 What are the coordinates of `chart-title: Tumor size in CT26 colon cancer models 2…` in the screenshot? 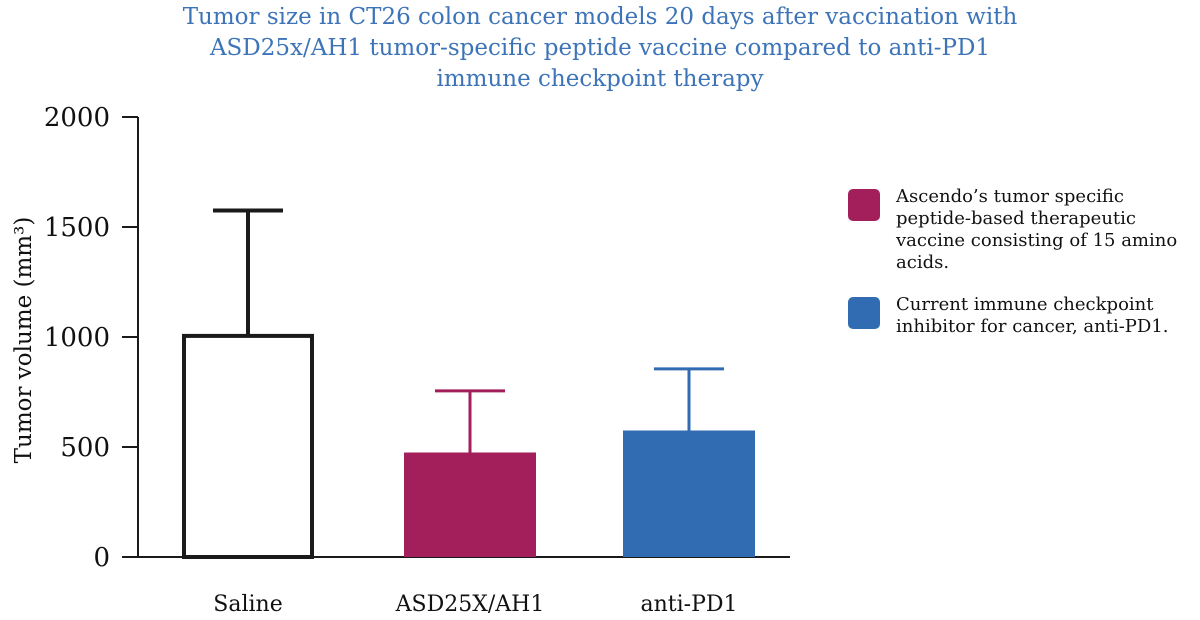 It's located at (600, 48).